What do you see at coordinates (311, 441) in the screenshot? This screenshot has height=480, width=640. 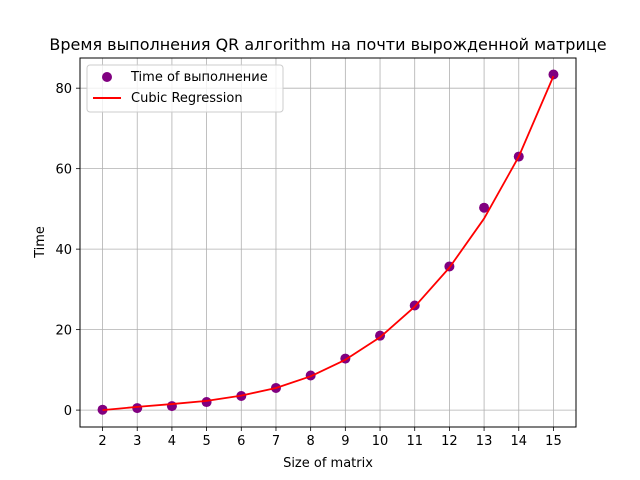 I see `x-tick-label: 8` at bounding box center [311, 441].